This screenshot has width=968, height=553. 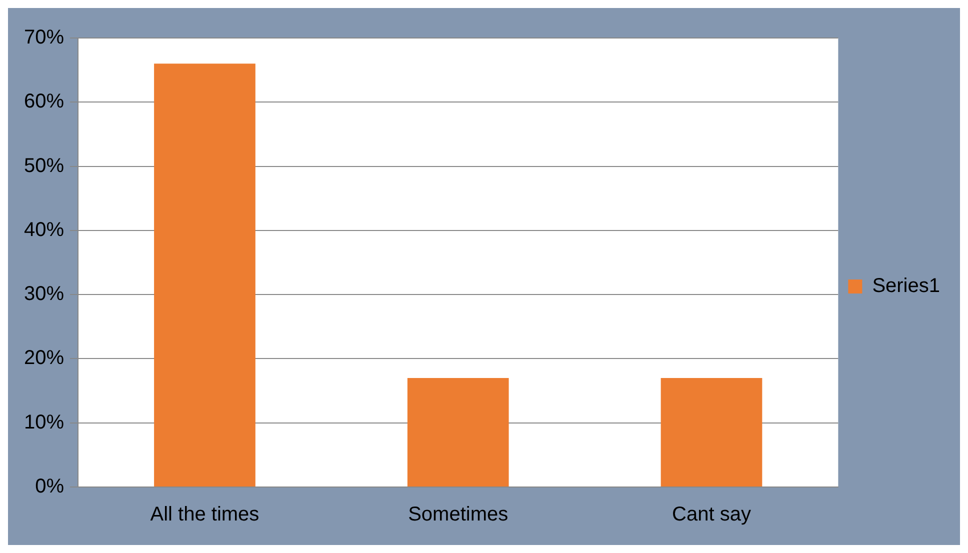 What do you see at coordinates (44, 101) in the screenshot?
I see `y-tick-label: 60%` at bounding box center [44, 101].